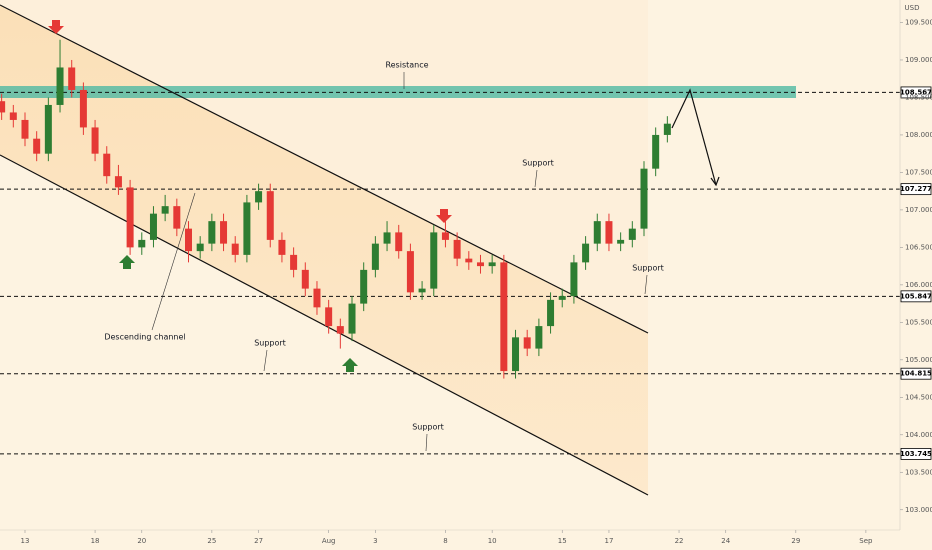 The height and width of the screenshot is (550, 932). I want to click on annotation: Resistance, so click(406, 65).